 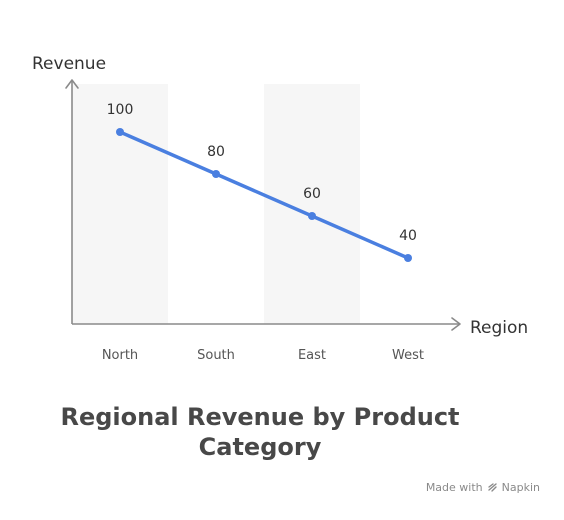 What do you see at coordinates (72, 84) in the screenshot?
I see `y-axis-arrow` at bounding box center [72, 84].